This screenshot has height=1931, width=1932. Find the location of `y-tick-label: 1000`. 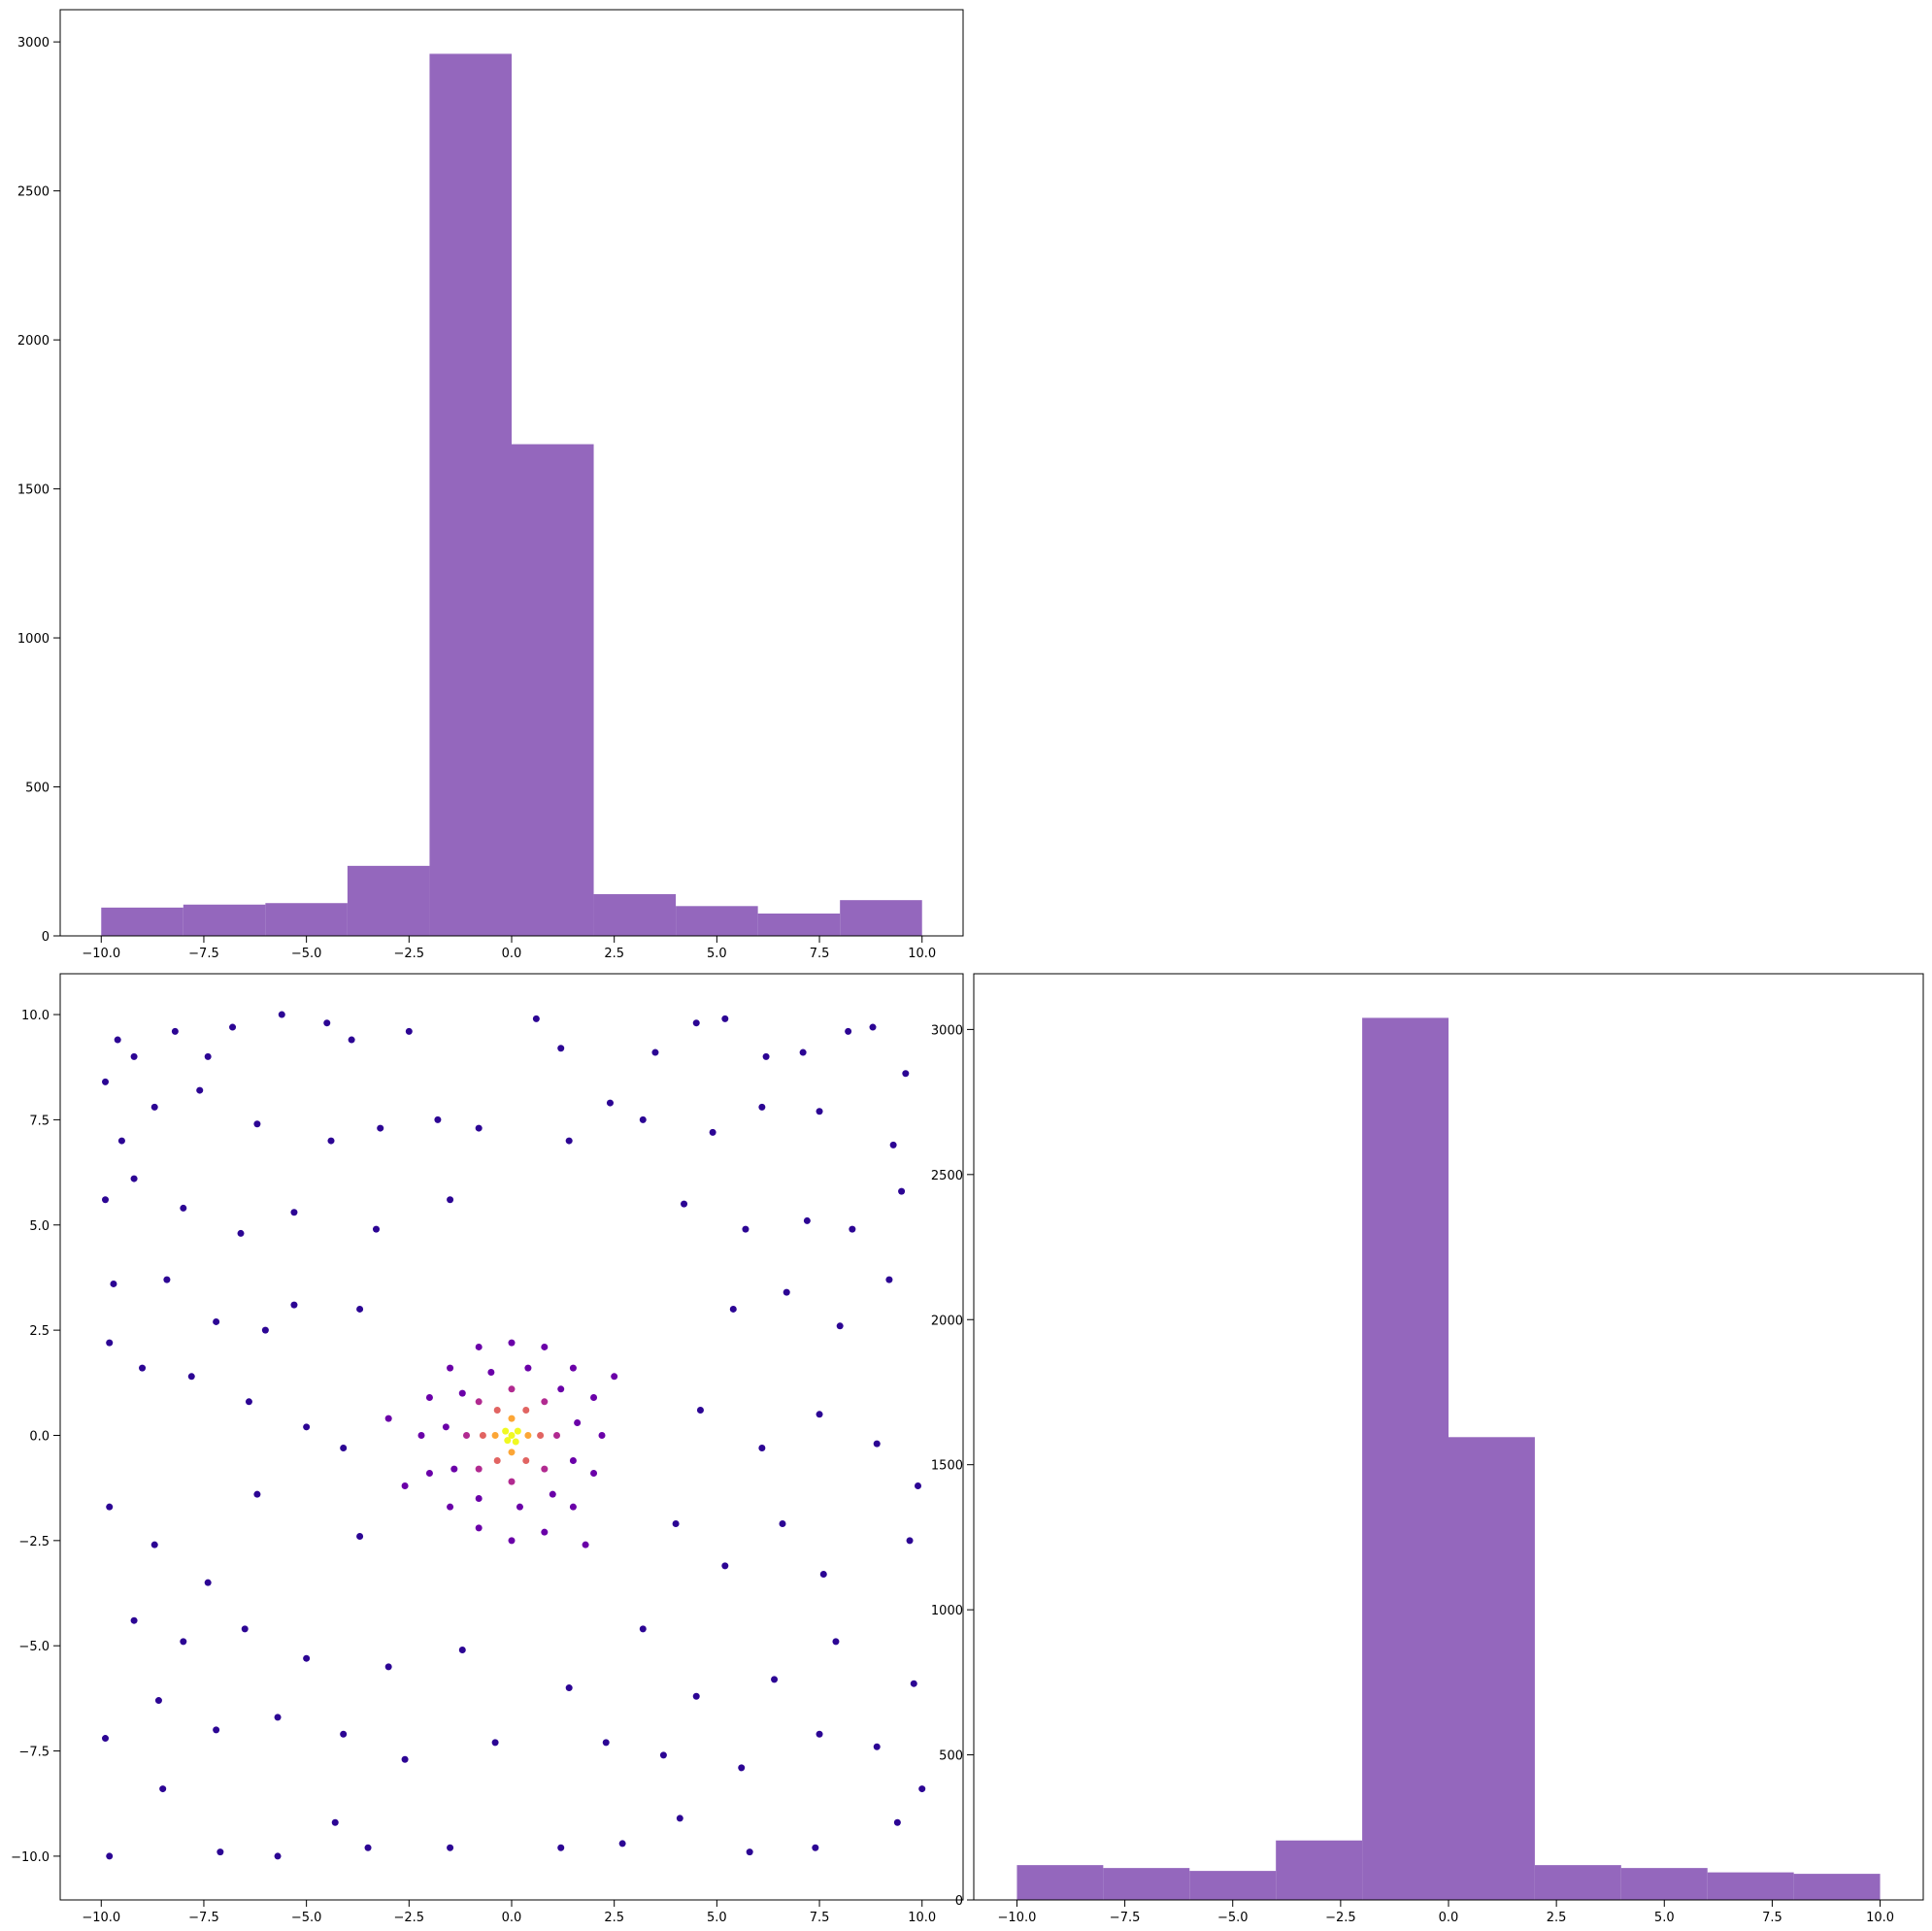

y-tick-label: 1000 is located at coordinates (947, 1611).